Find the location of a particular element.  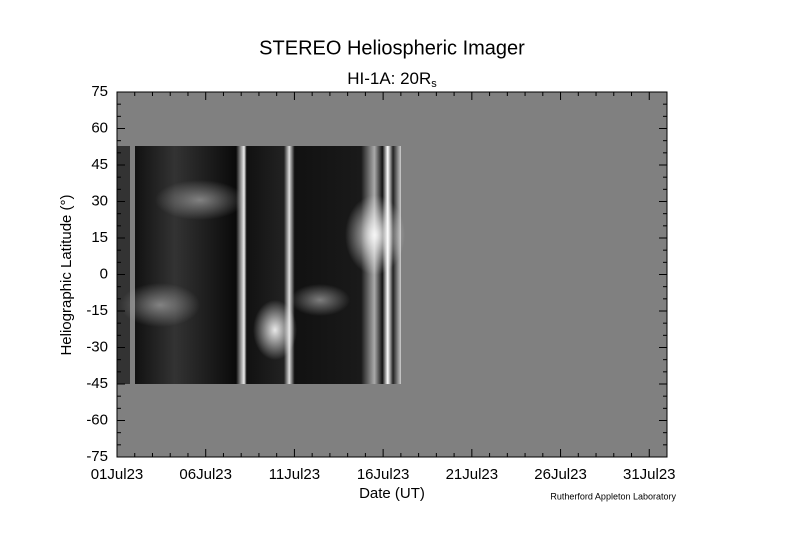

chart-title: STEREO Heliospheric Imager is located at coordinates (392, 48).